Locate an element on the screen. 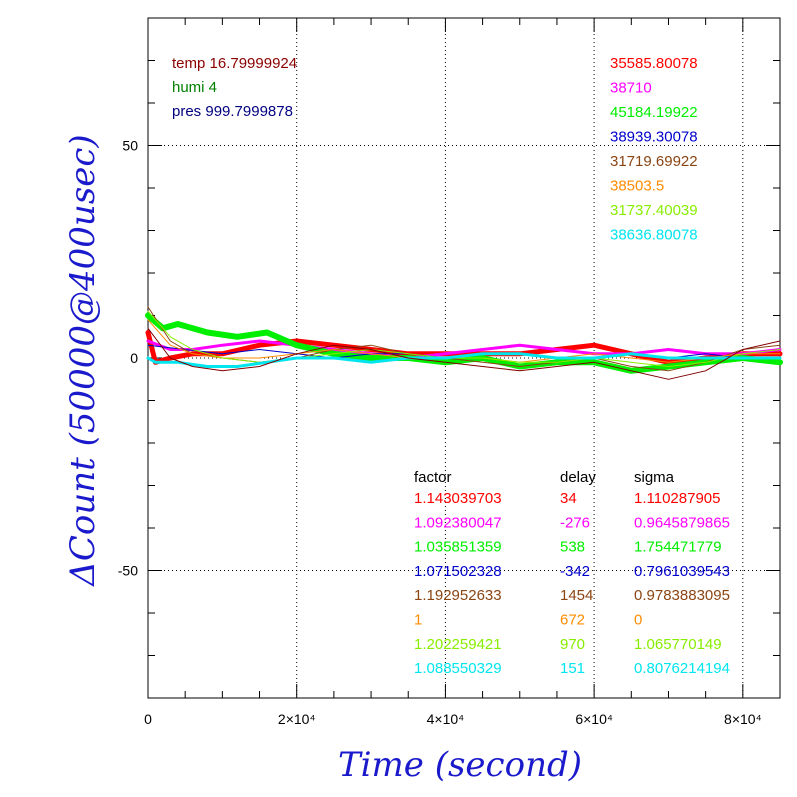 The height and width of the screenshot is (797, 797). sigma-cell: 0 is located at coordinates (638, 620).